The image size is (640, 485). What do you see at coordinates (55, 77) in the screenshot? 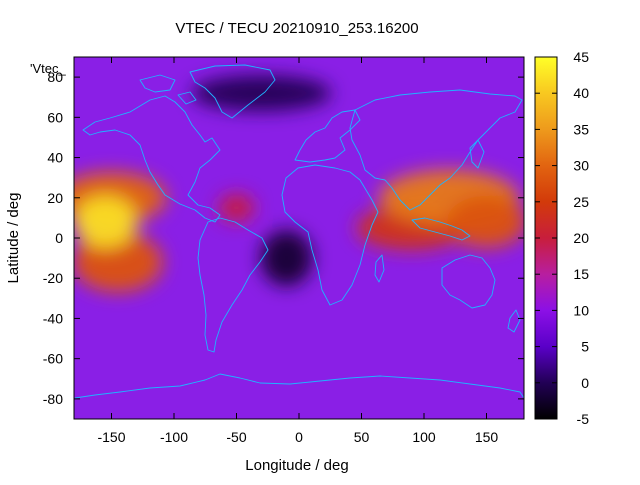
I see `y-tick-label: 80` at bounding box center [55, 77].